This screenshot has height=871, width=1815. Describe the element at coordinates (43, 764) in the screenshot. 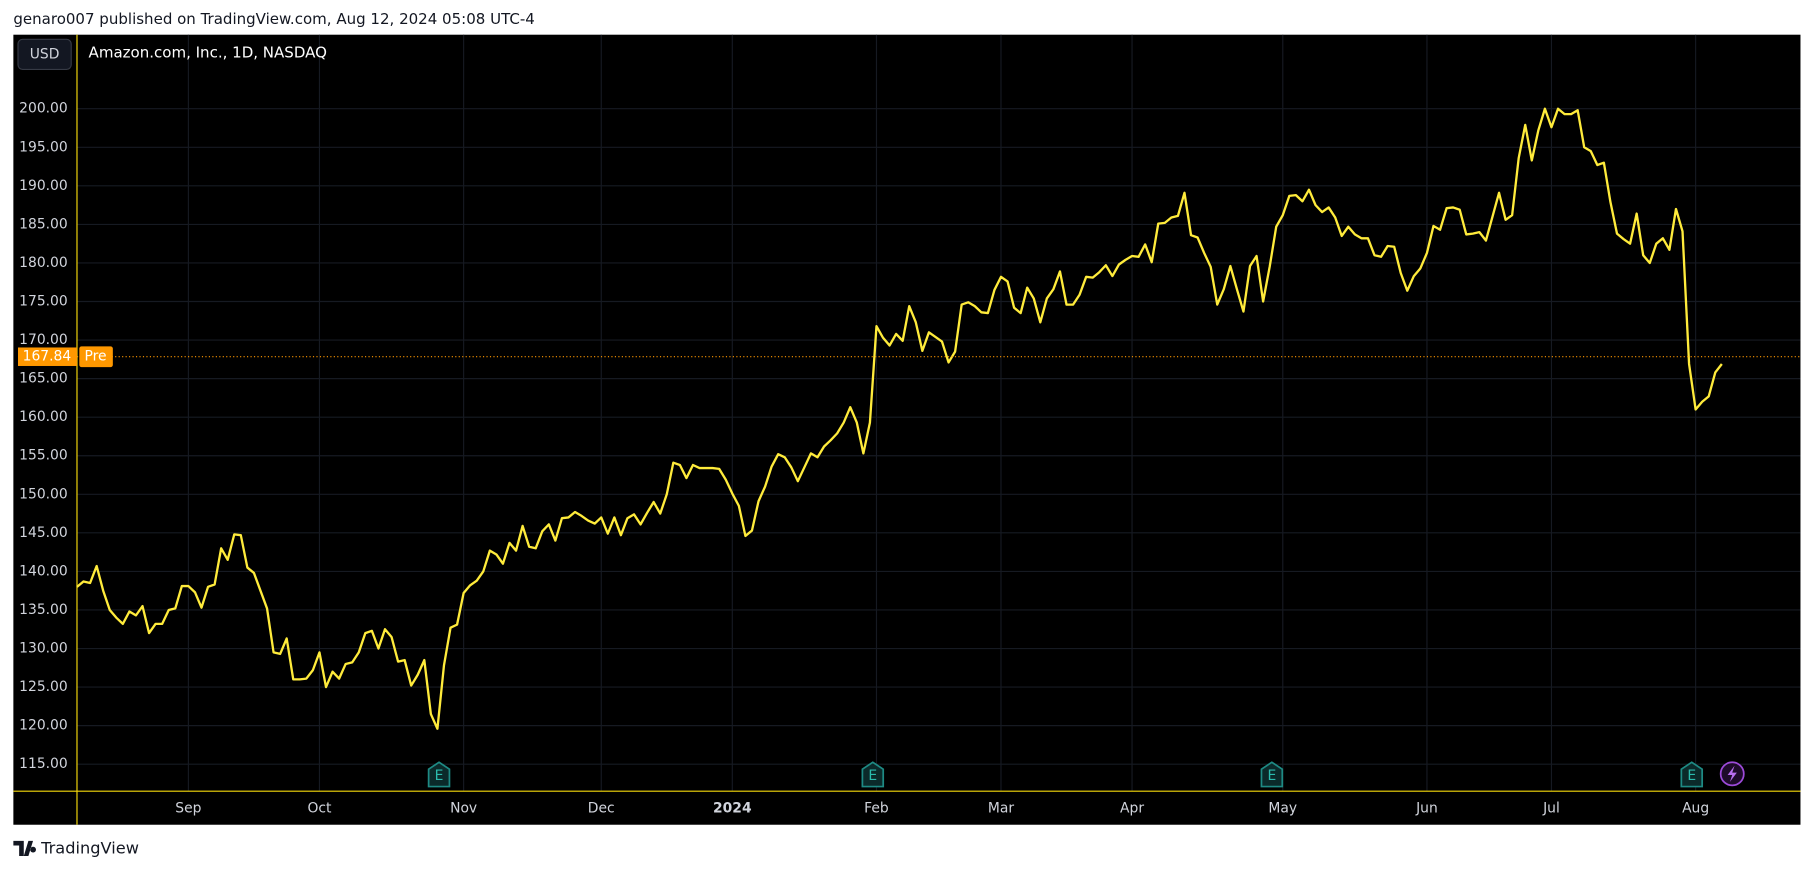

I see `y-tick-label: 115.00` at that location.